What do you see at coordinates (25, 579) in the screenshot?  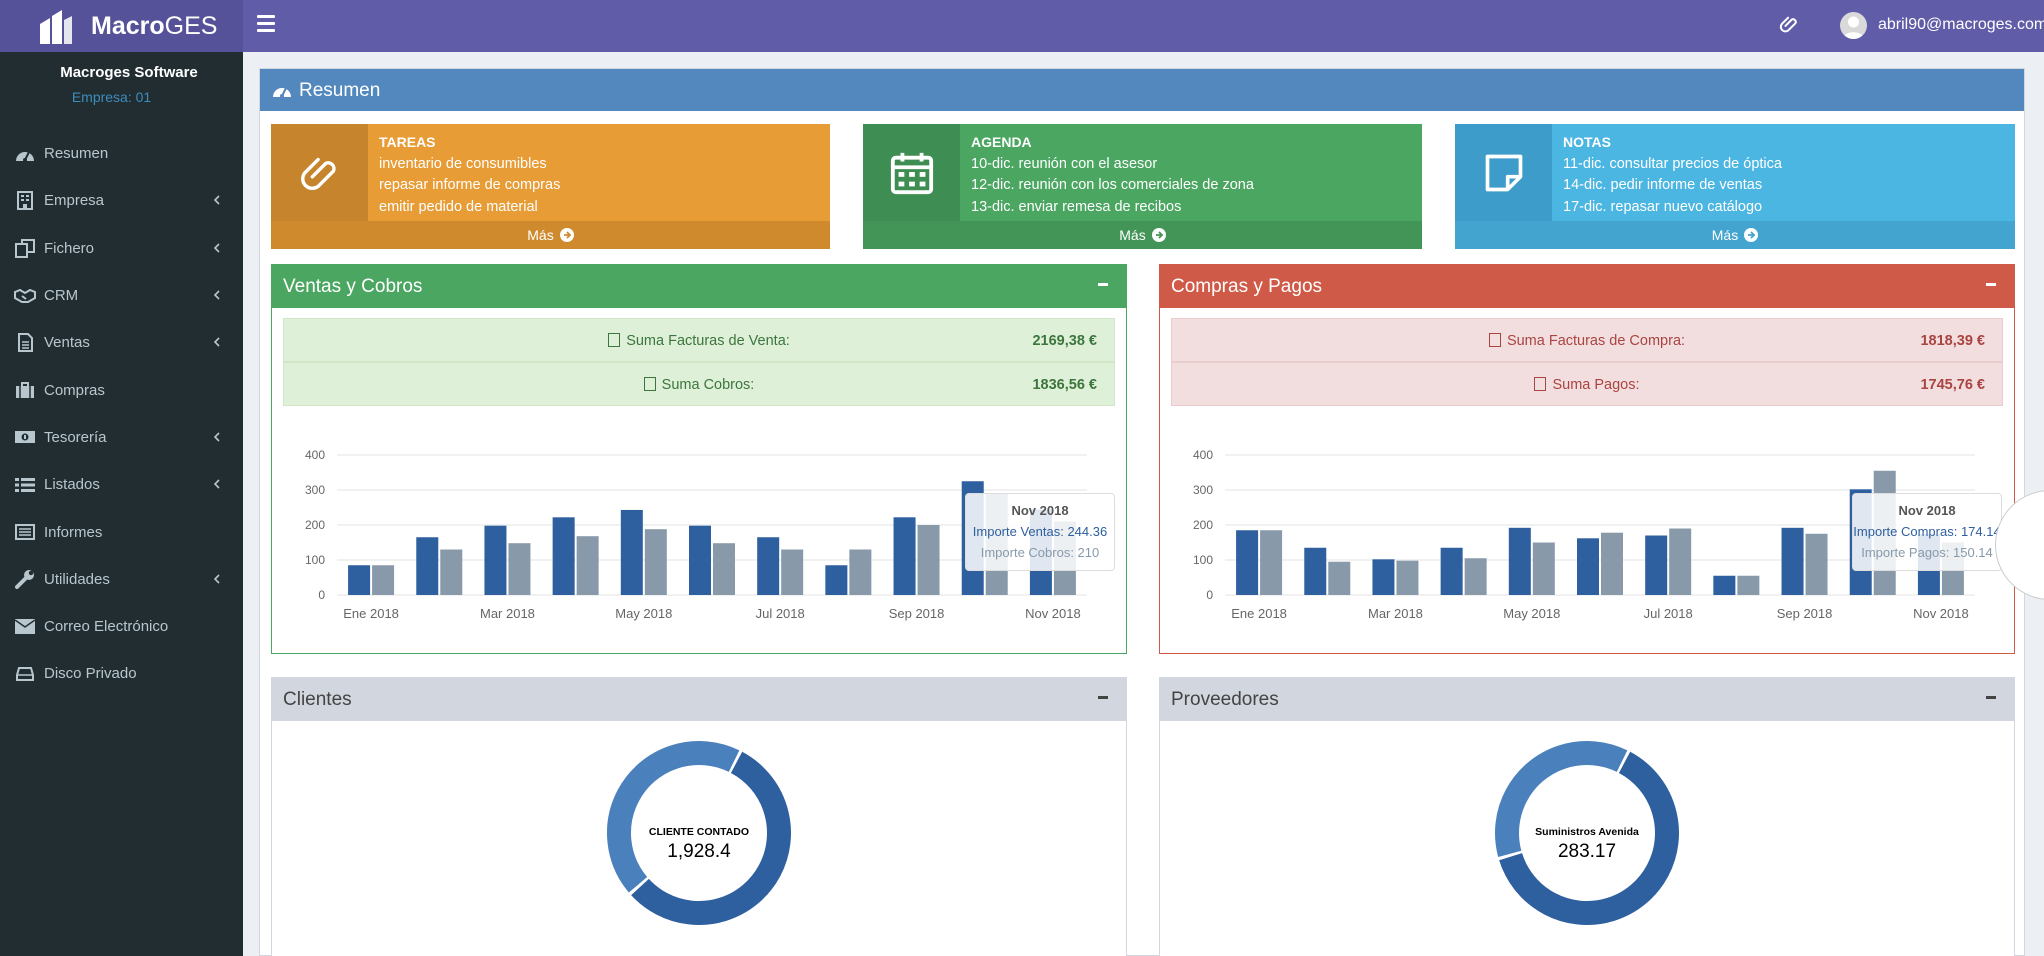 I see `wrench-icon` at bounding box center [25, 579].